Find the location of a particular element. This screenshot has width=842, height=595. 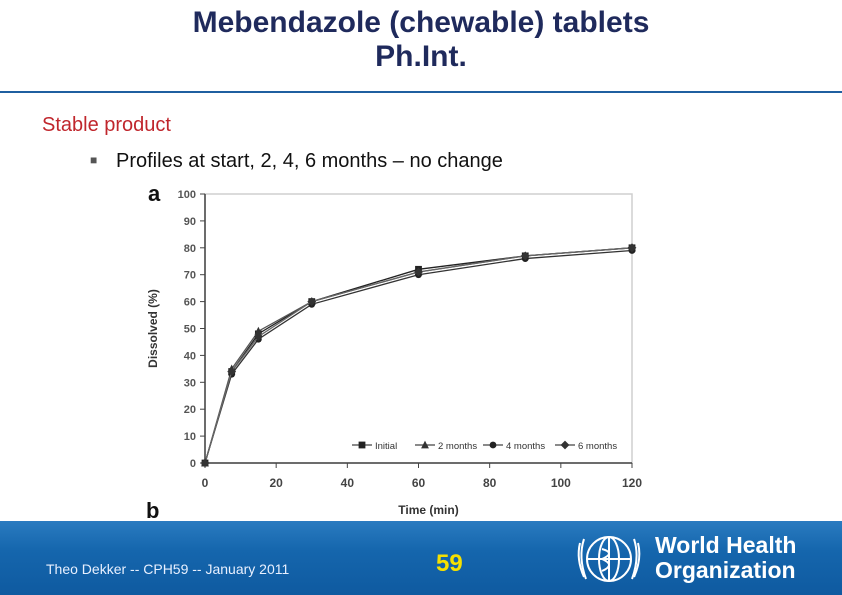

x-tick-label: 20 is located at coordinates (276, 483).